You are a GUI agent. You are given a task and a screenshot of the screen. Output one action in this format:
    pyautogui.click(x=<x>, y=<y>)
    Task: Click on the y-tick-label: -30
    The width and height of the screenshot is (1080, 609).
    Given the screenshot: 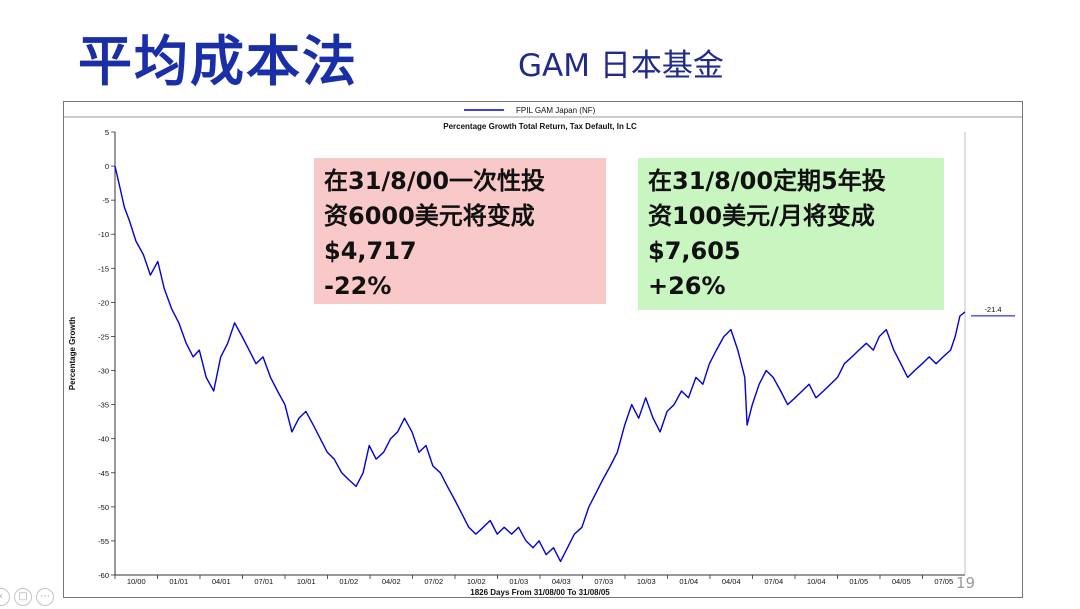 What is the action you would take?
    pyautogui.click(x=103, y=371)
    